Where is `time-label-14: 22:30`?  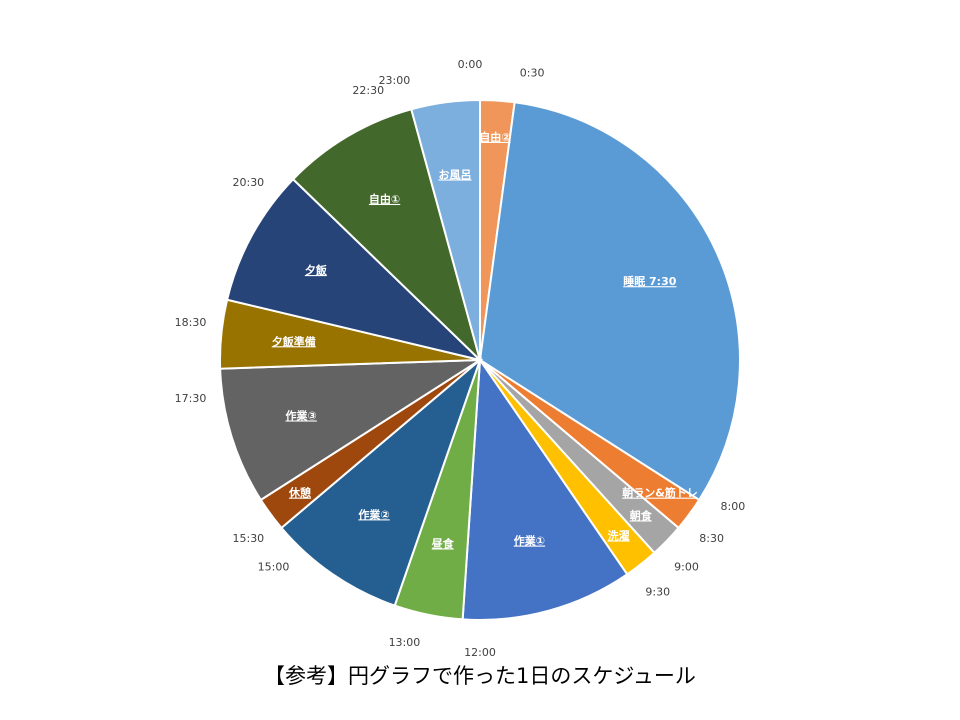 time-label-14: 22:30 is located at coordinates (368, 90).